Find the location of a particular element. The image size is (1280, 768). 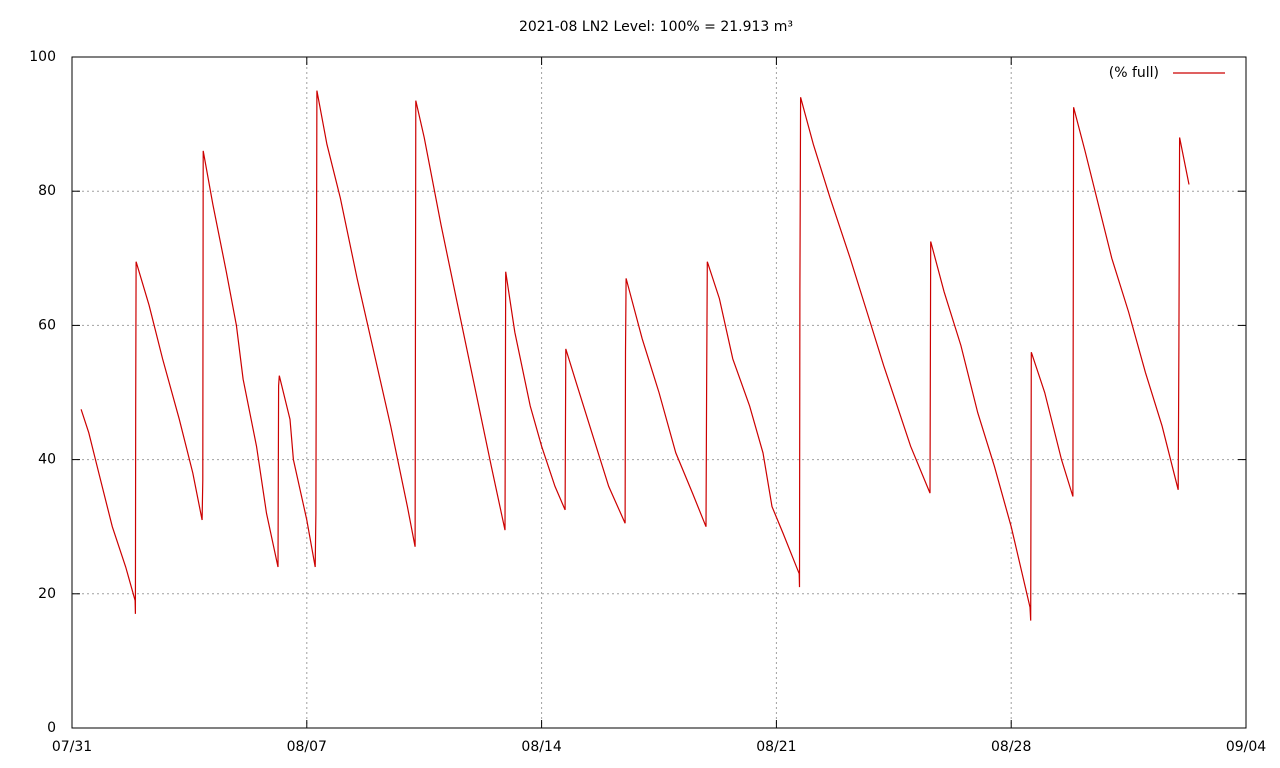

x-tick-label: 09/04 is located at coordinates (1246, 747).